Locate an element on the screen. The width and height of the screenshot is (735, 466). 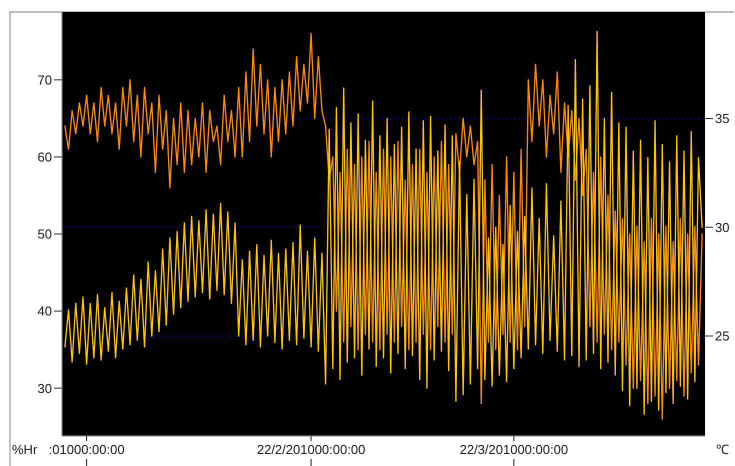
x-tick-label: 22/3/201000:00:00 is located at coordinates (514, 449).